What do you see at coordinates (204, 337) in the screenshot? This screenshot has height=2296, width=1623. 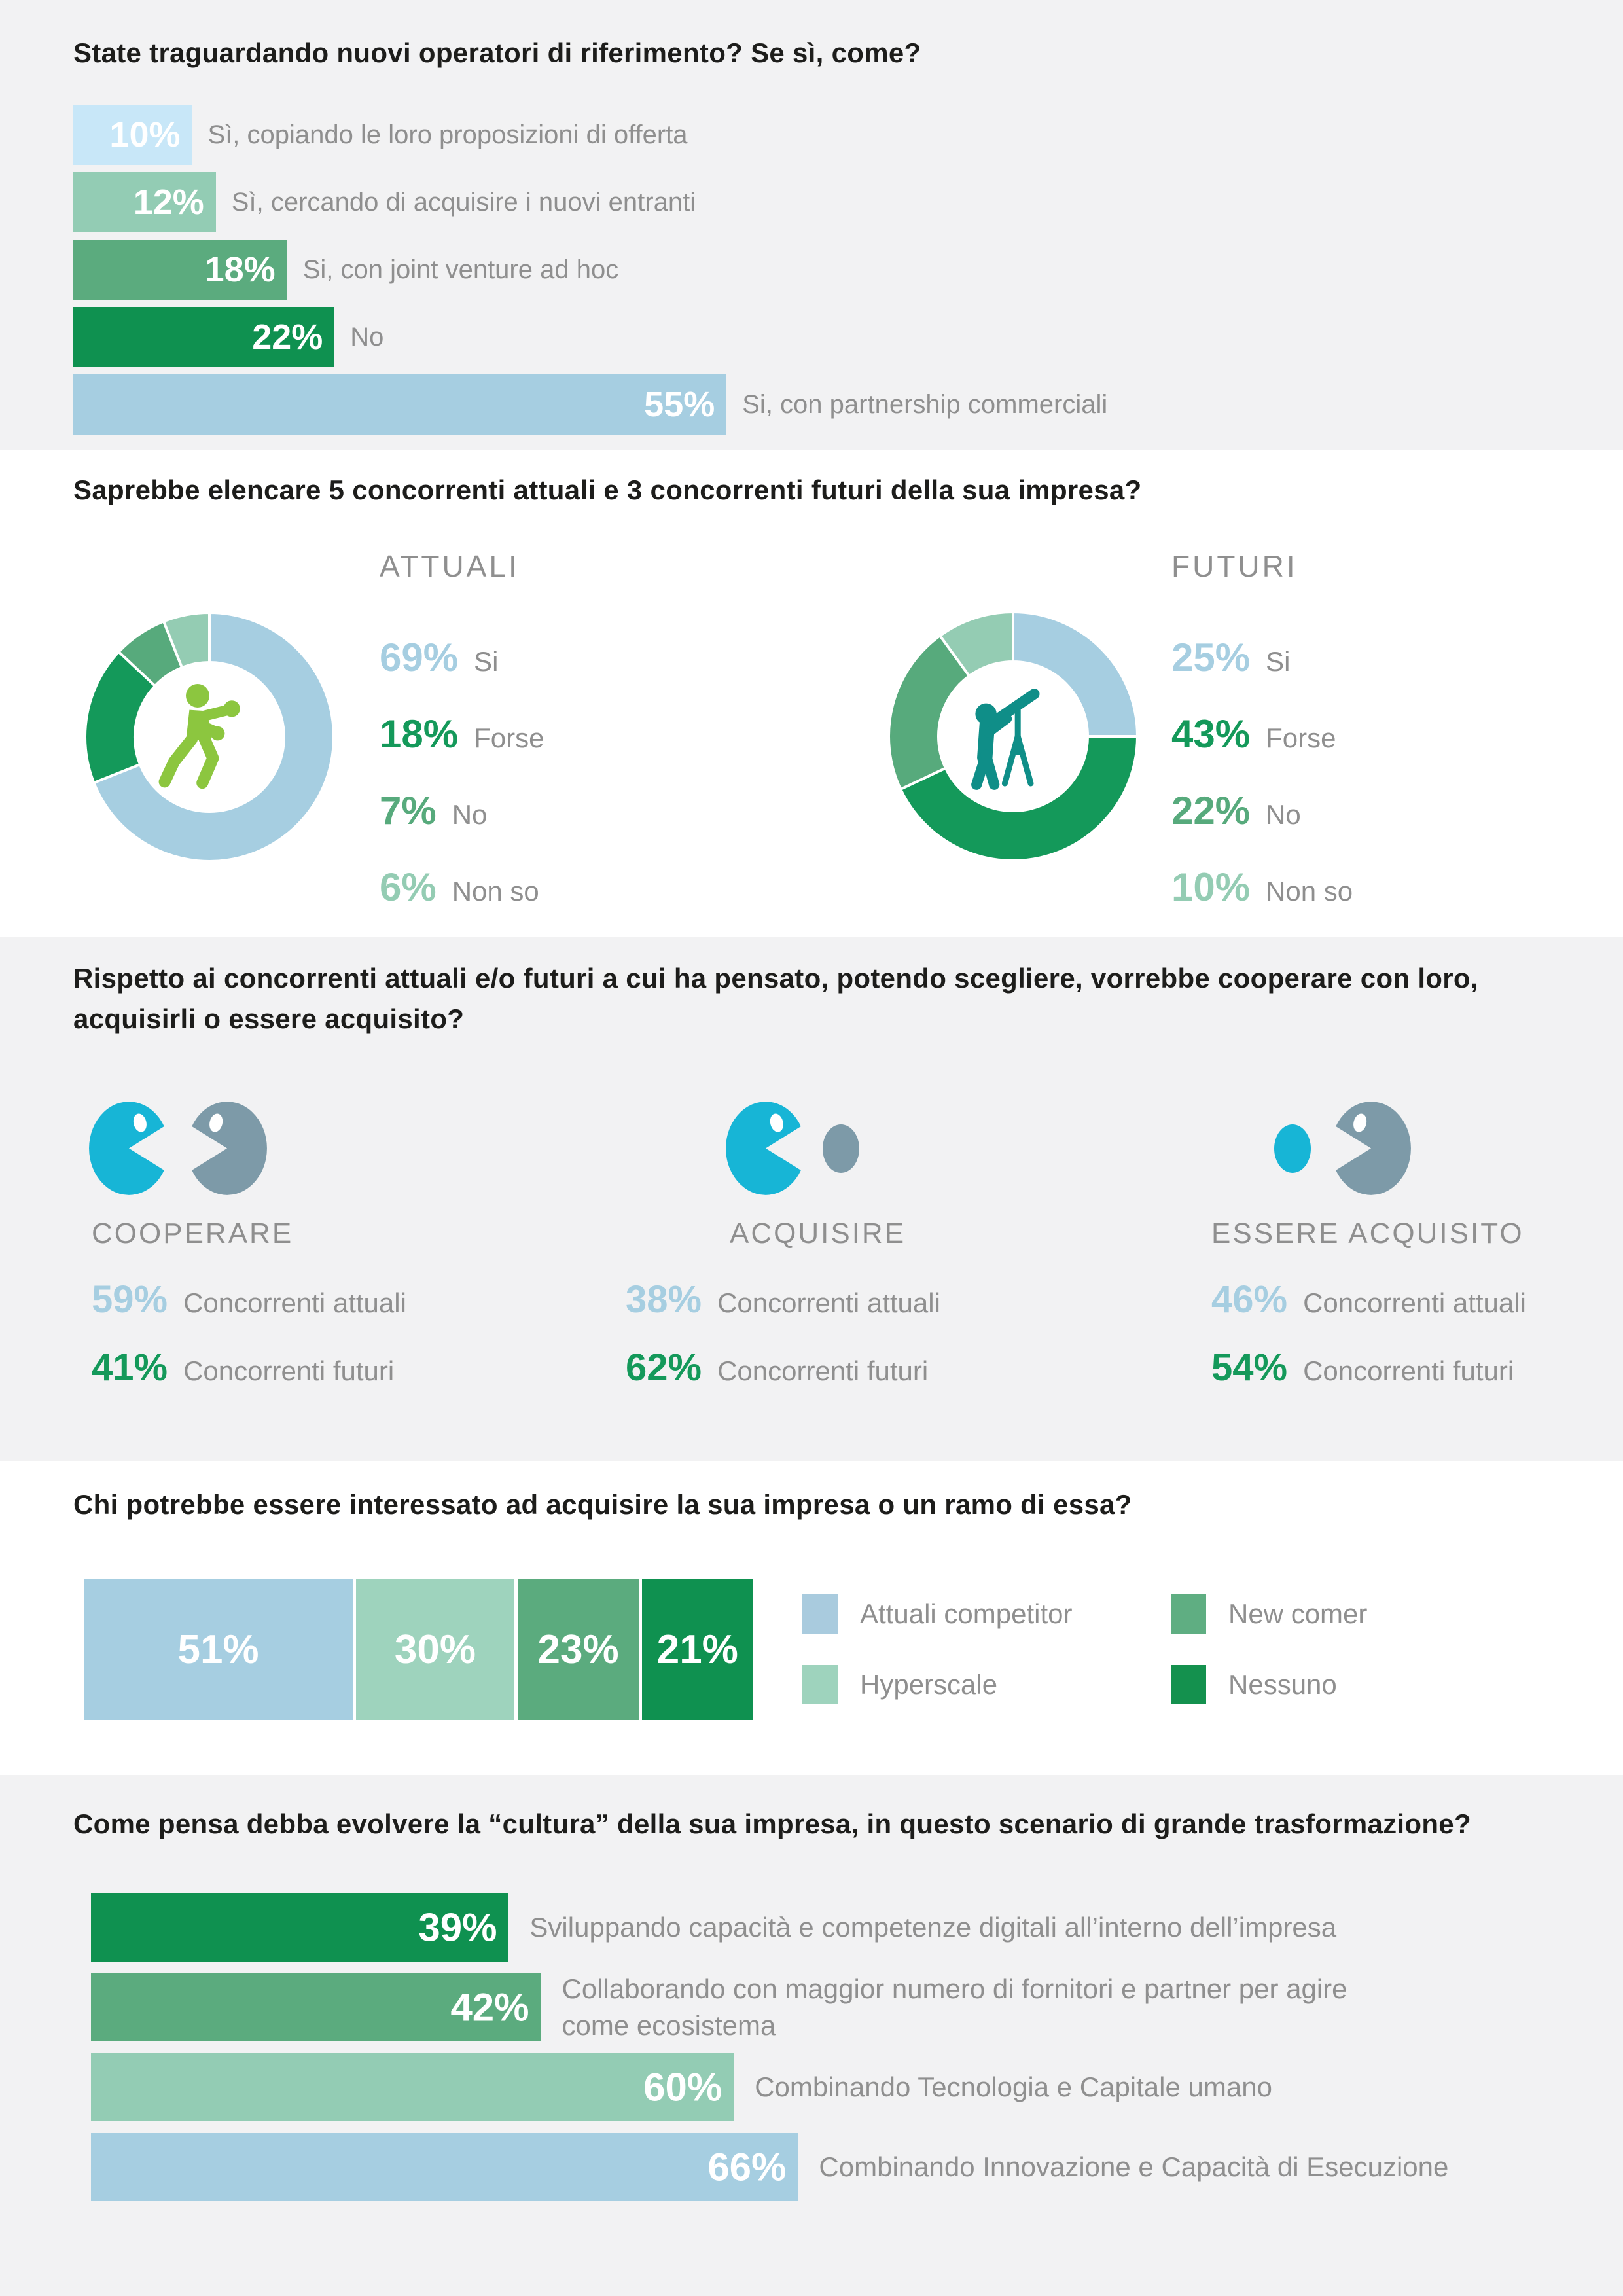 I see `answer-bar: 22%` at bounding box center [204, 337].